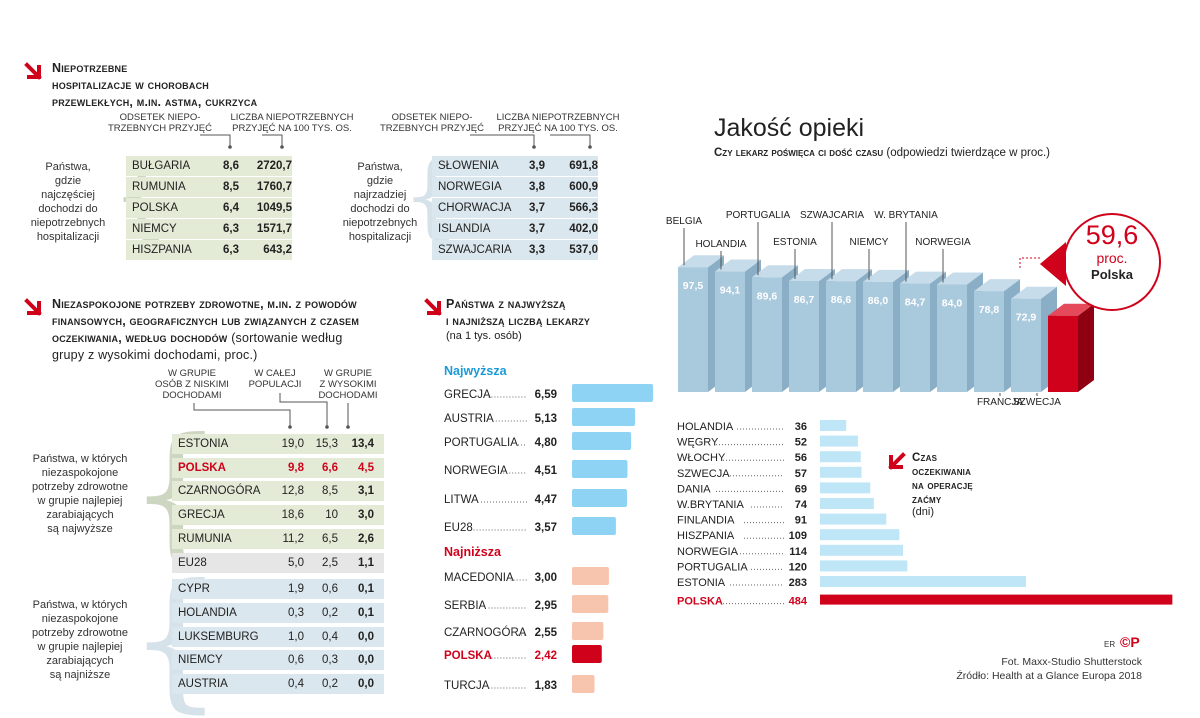  What do you see at coordinates (798, 602) in the screenshot?
I see `wait-value-label: 484` at bounding box center [798, 602].